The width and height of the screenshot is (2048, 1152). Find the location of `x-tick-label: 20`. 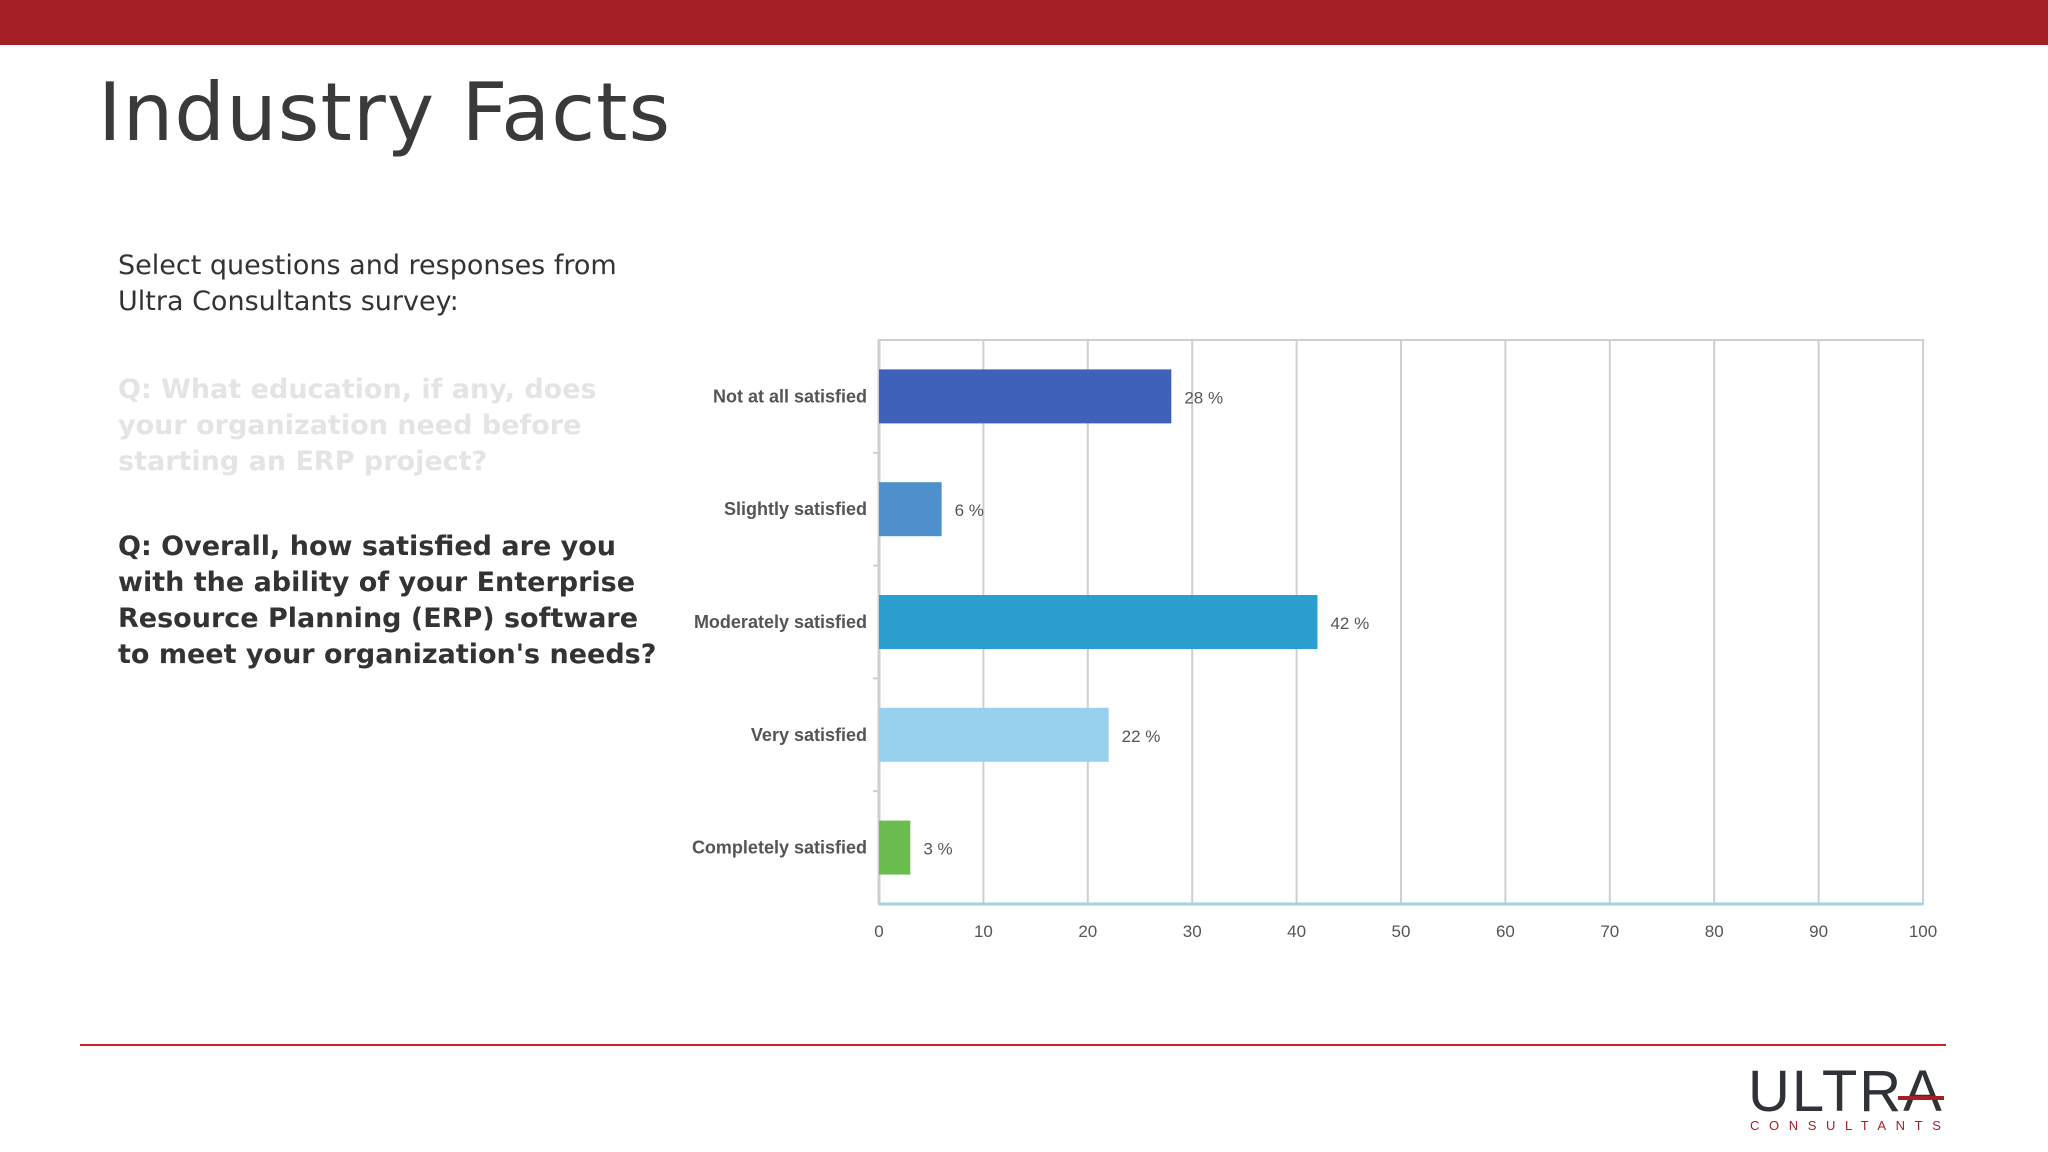

x-tick-label: 20 is located at coordinates (1087, 931).